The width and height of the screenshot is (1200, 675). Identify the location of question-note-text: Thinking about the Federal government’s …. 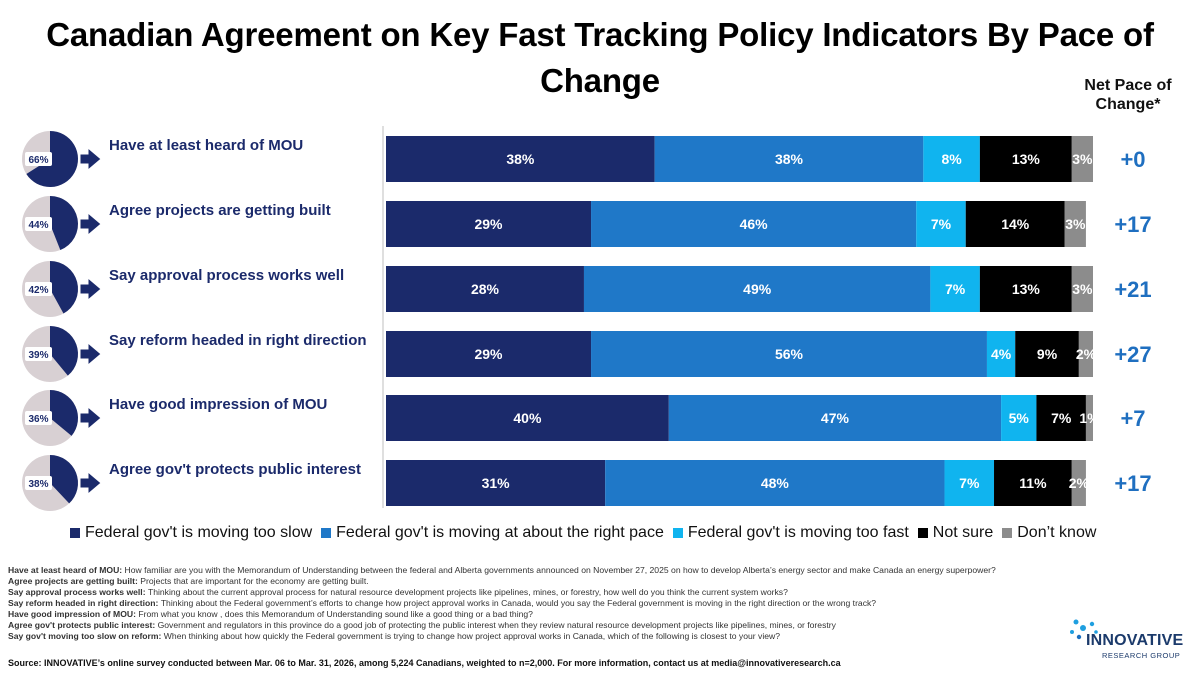
(518, 603).